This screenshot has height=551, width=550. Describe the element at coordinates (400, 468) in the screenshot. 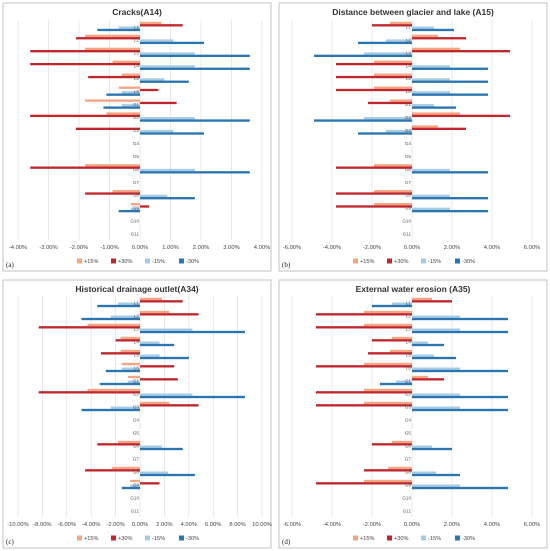

I see `bar-plus15pct-G8` at that location.